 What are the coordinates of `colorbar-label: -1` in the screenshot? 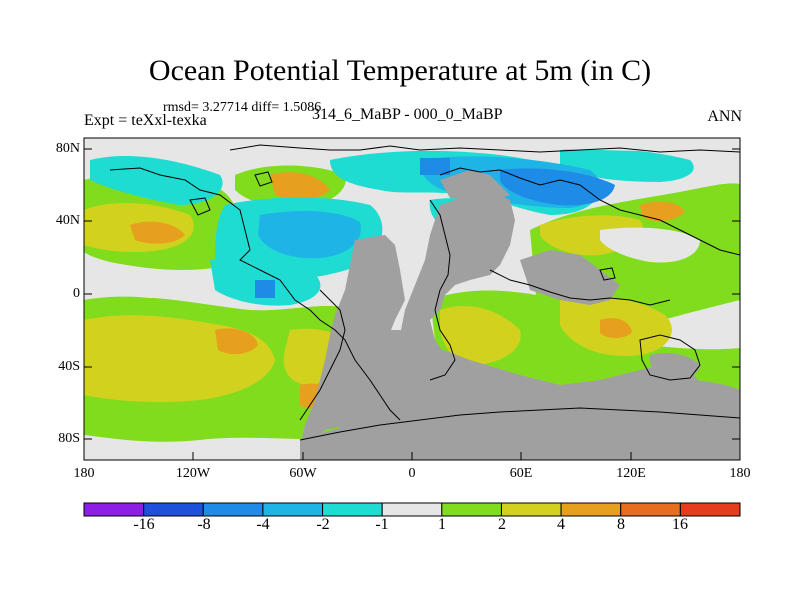 It's located at (382, 524).